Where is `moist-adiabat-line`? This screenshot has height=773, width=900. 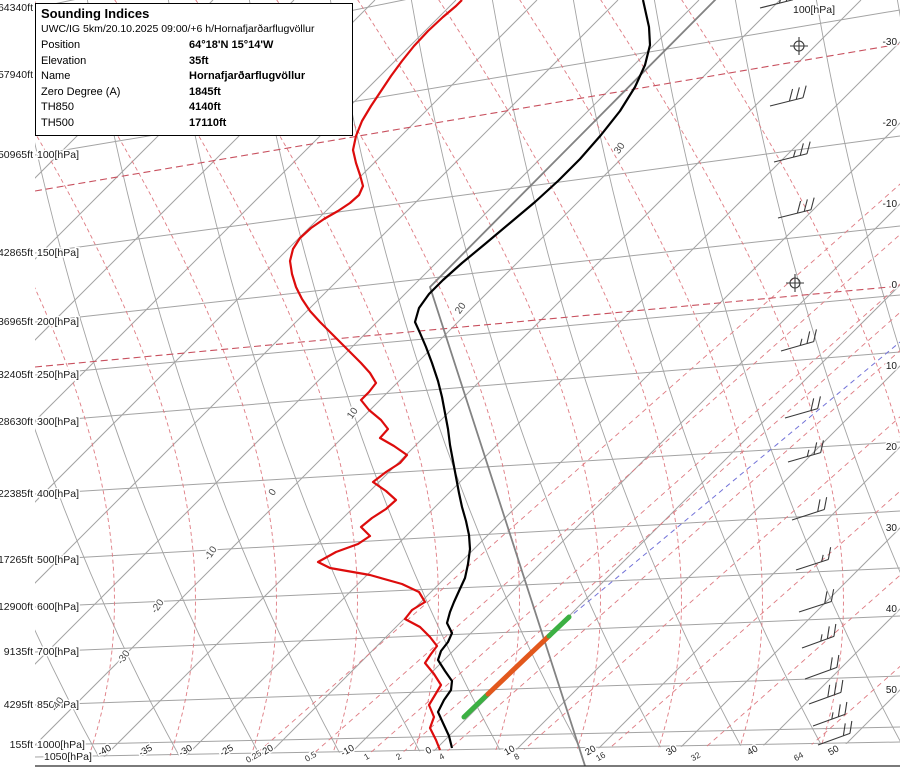
moist-adiabat-line is located at coordinates (75, 379).